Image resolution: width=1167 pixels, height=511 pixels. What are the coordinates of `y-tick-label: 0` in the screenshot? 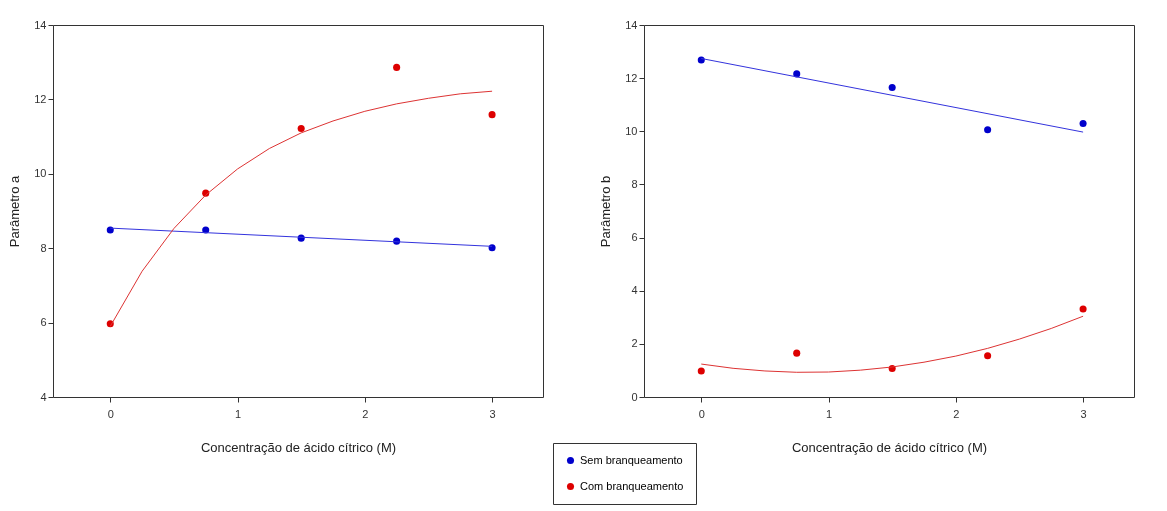 It's located at (634, 396).